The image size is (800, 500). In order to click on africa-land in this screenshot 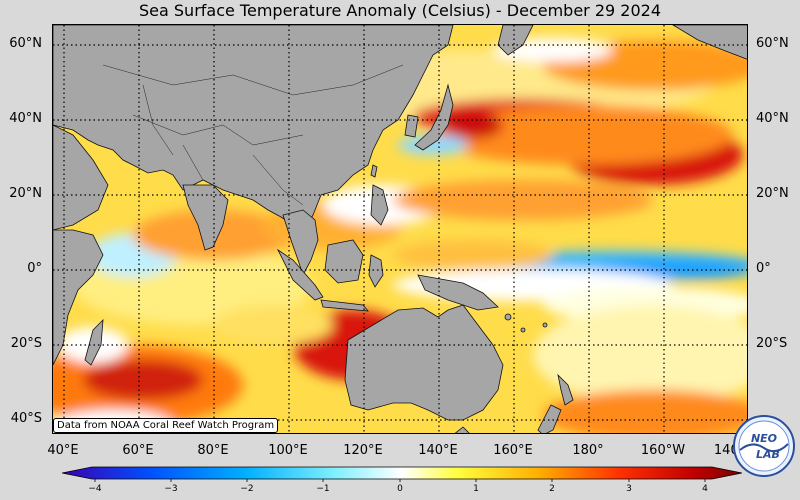, I will do `click(78, 297)`.